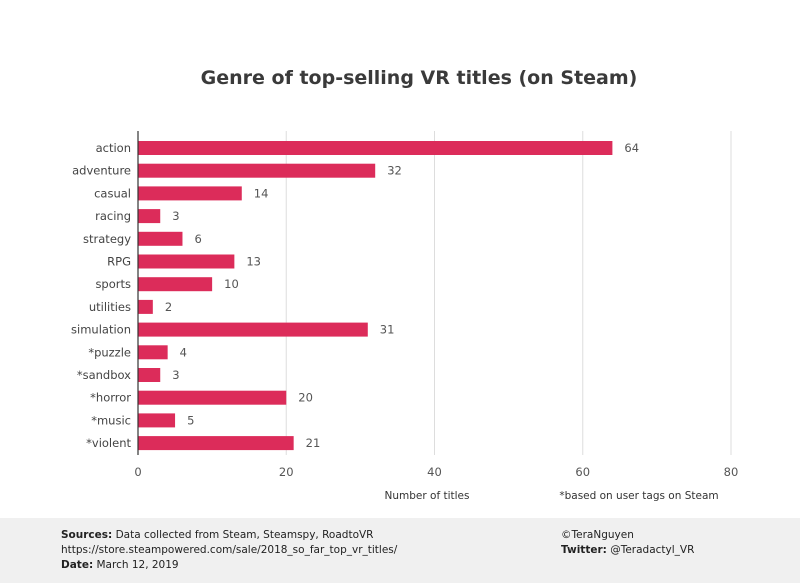  What do you see at coordinates (584, 550) in the screenshot?
I see `twitter-label: Twitter:` at bounding box center [584, 550].